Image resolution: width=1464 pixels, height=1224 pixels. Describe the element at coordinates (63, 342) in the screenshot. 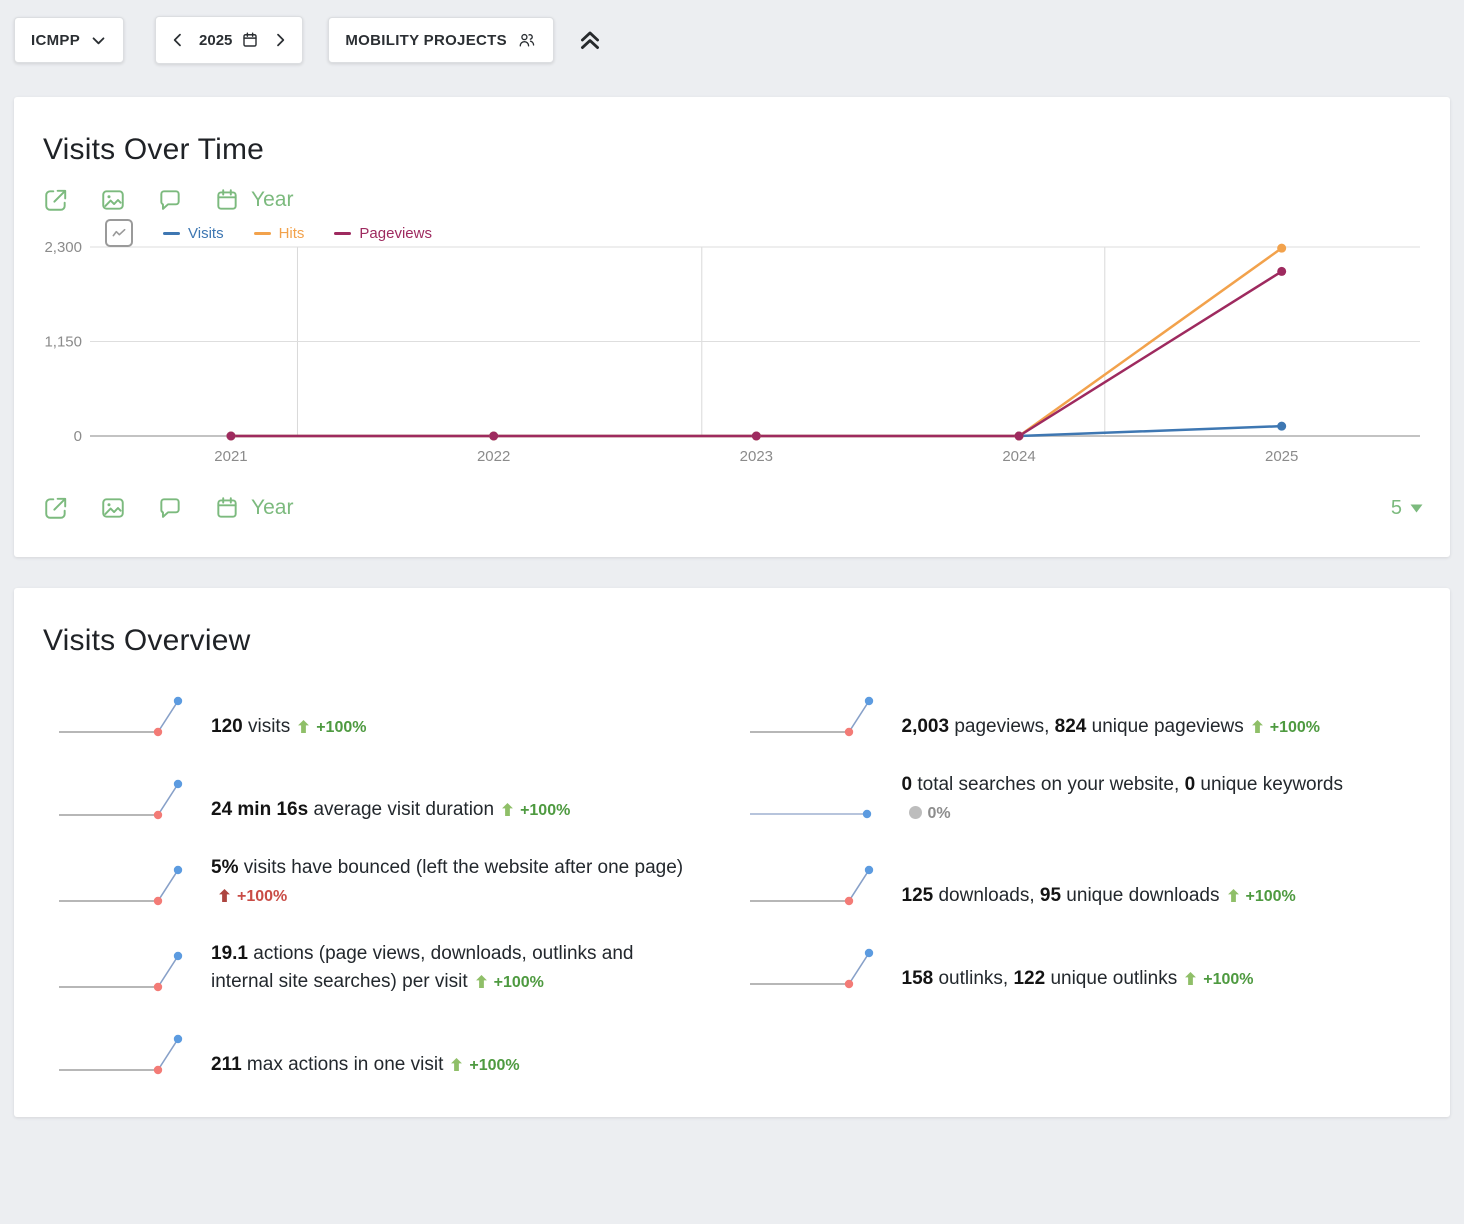

I see `y-axis-label: 1,150` at that location.